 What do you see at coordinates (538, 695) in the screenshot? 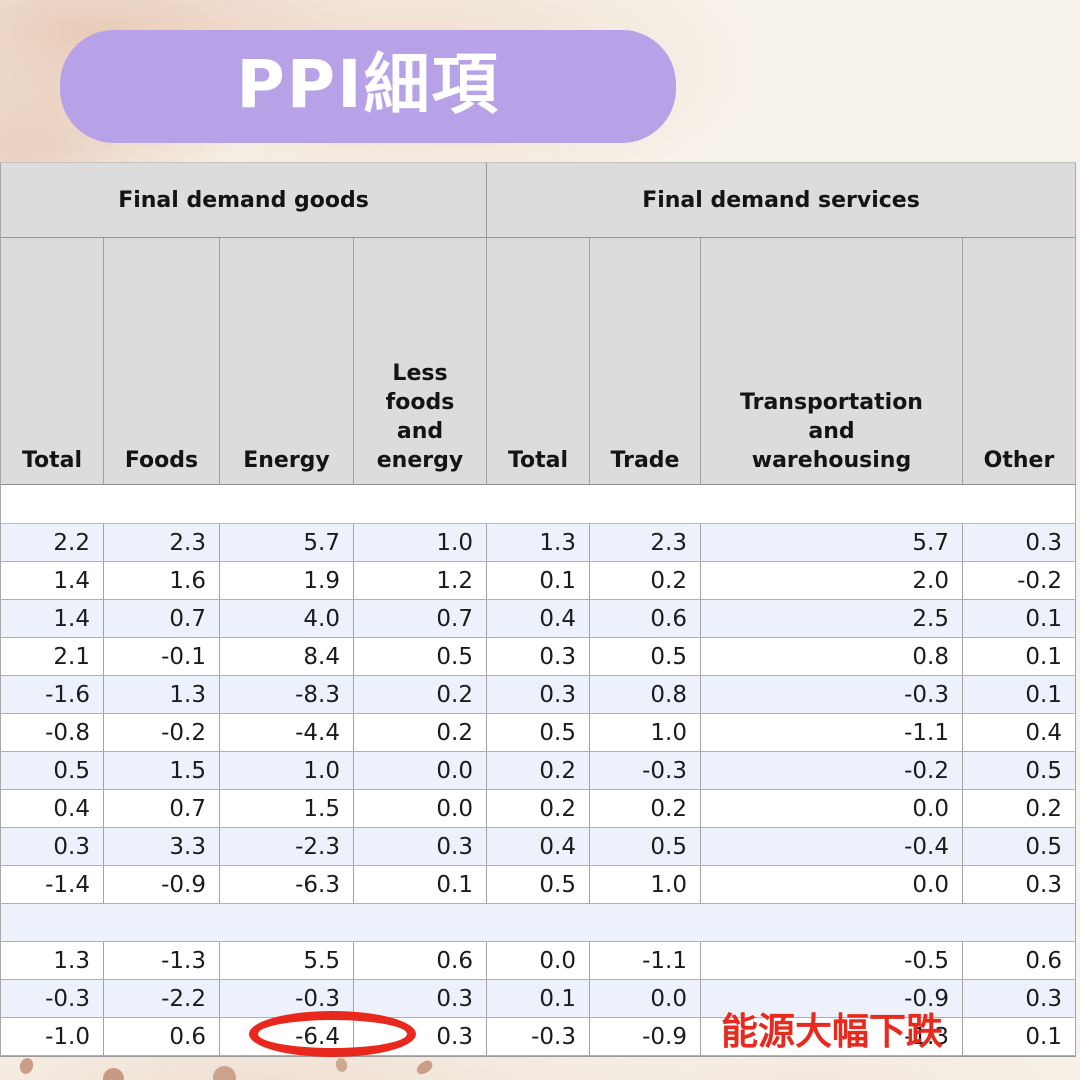
I see `table-row: -1.6 1.3 -8.3 0.2 0.3 0.8 -0.3 0.1` at bounding box center [538, 695].